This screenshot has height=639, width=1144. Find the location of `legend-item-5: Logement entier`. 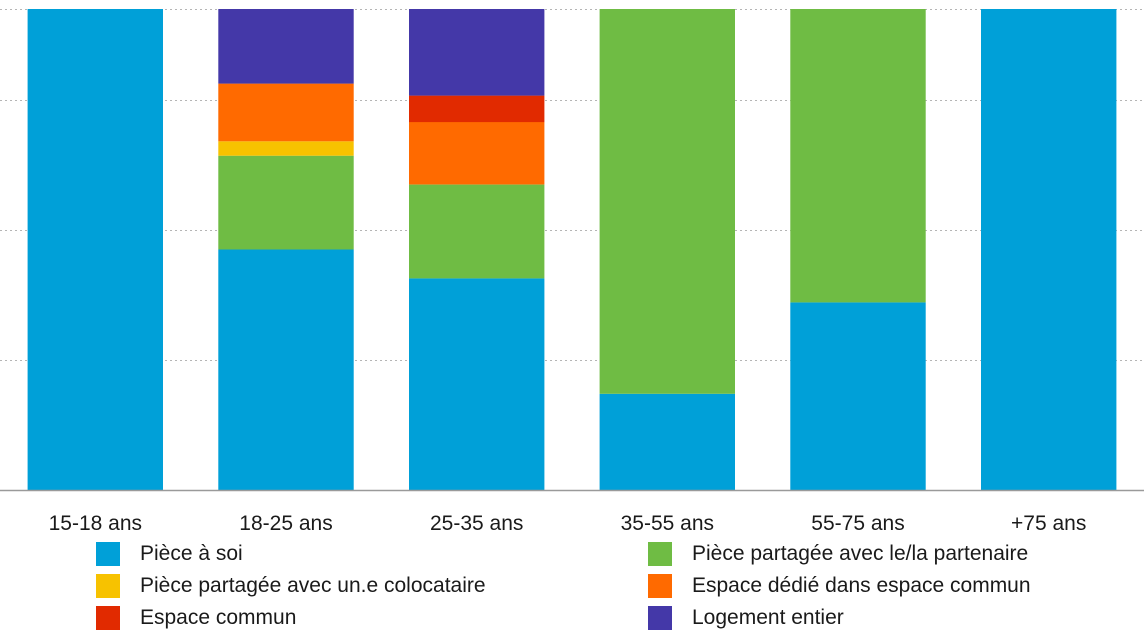

legend-item-5: Logement entier is located at coordinates (746, 618).